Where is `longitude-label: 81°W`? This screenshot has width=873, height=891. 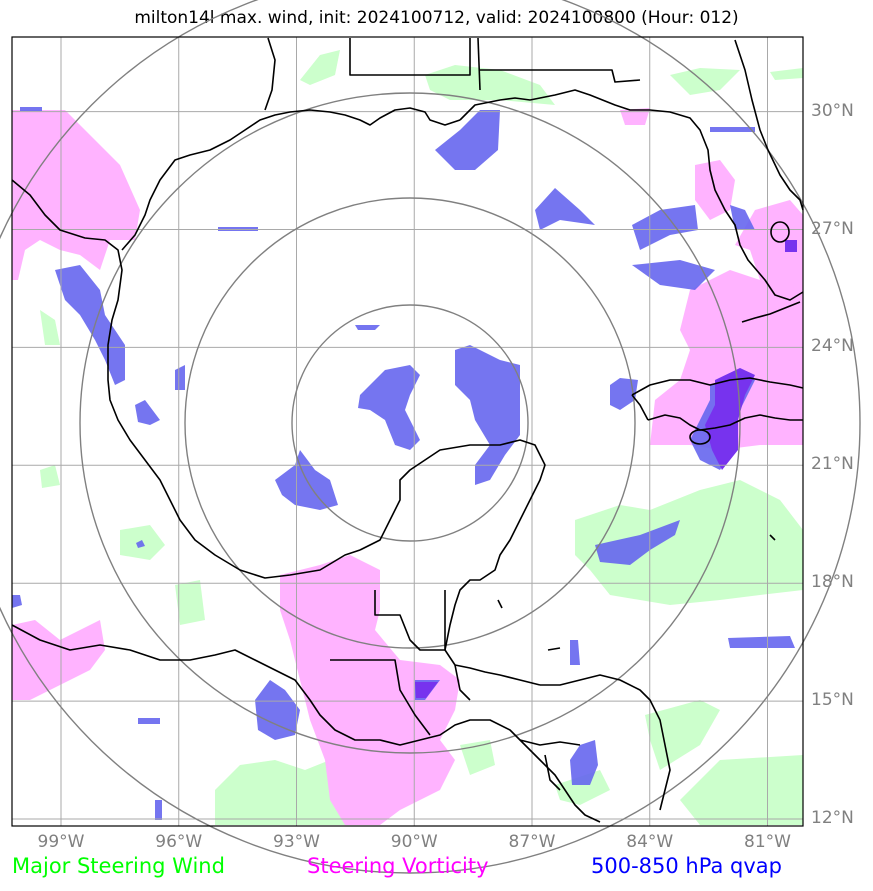
longitude-label: 81°W is located at coordinates (767, 842).